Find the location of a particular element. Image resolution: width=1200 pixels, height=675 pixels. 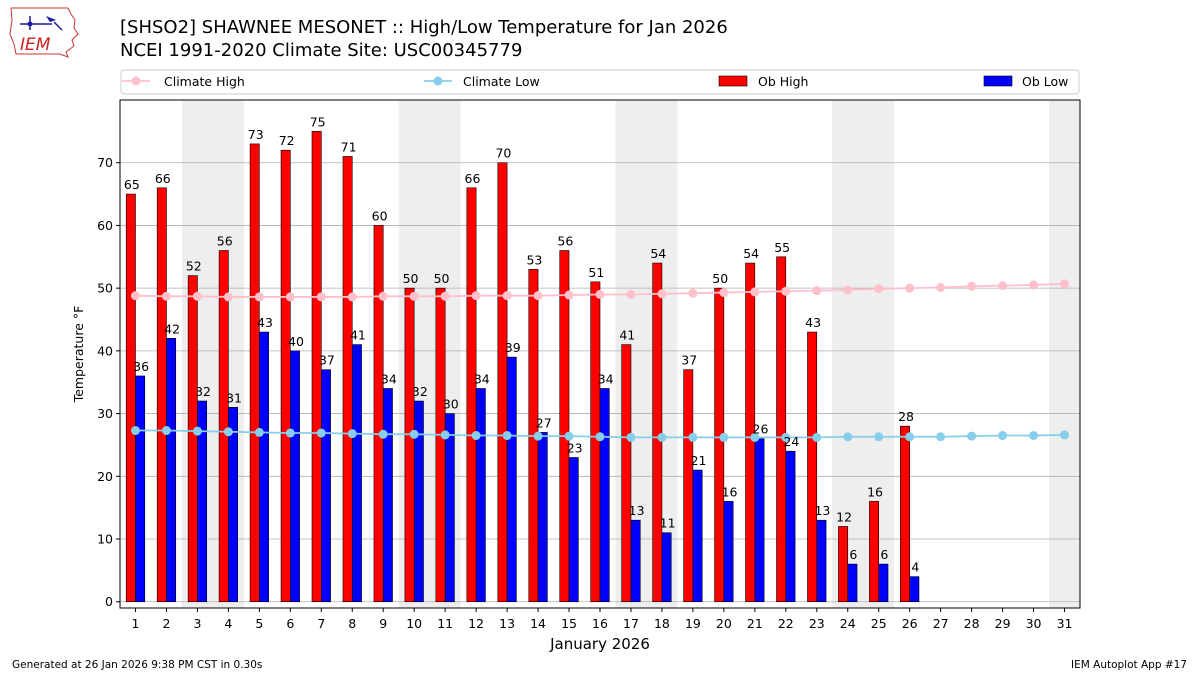

ob-high-value-label: 51 is located at coordinates (596, 272).